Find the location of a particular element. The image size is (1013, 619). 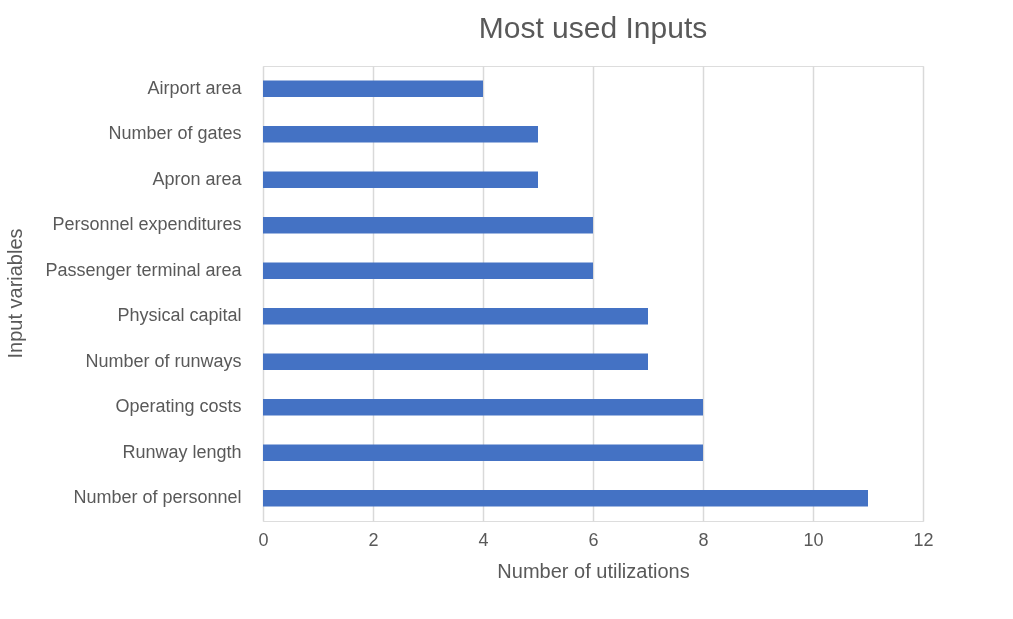

y-tick-label: Physical capital is located at coordinates (179, 315).